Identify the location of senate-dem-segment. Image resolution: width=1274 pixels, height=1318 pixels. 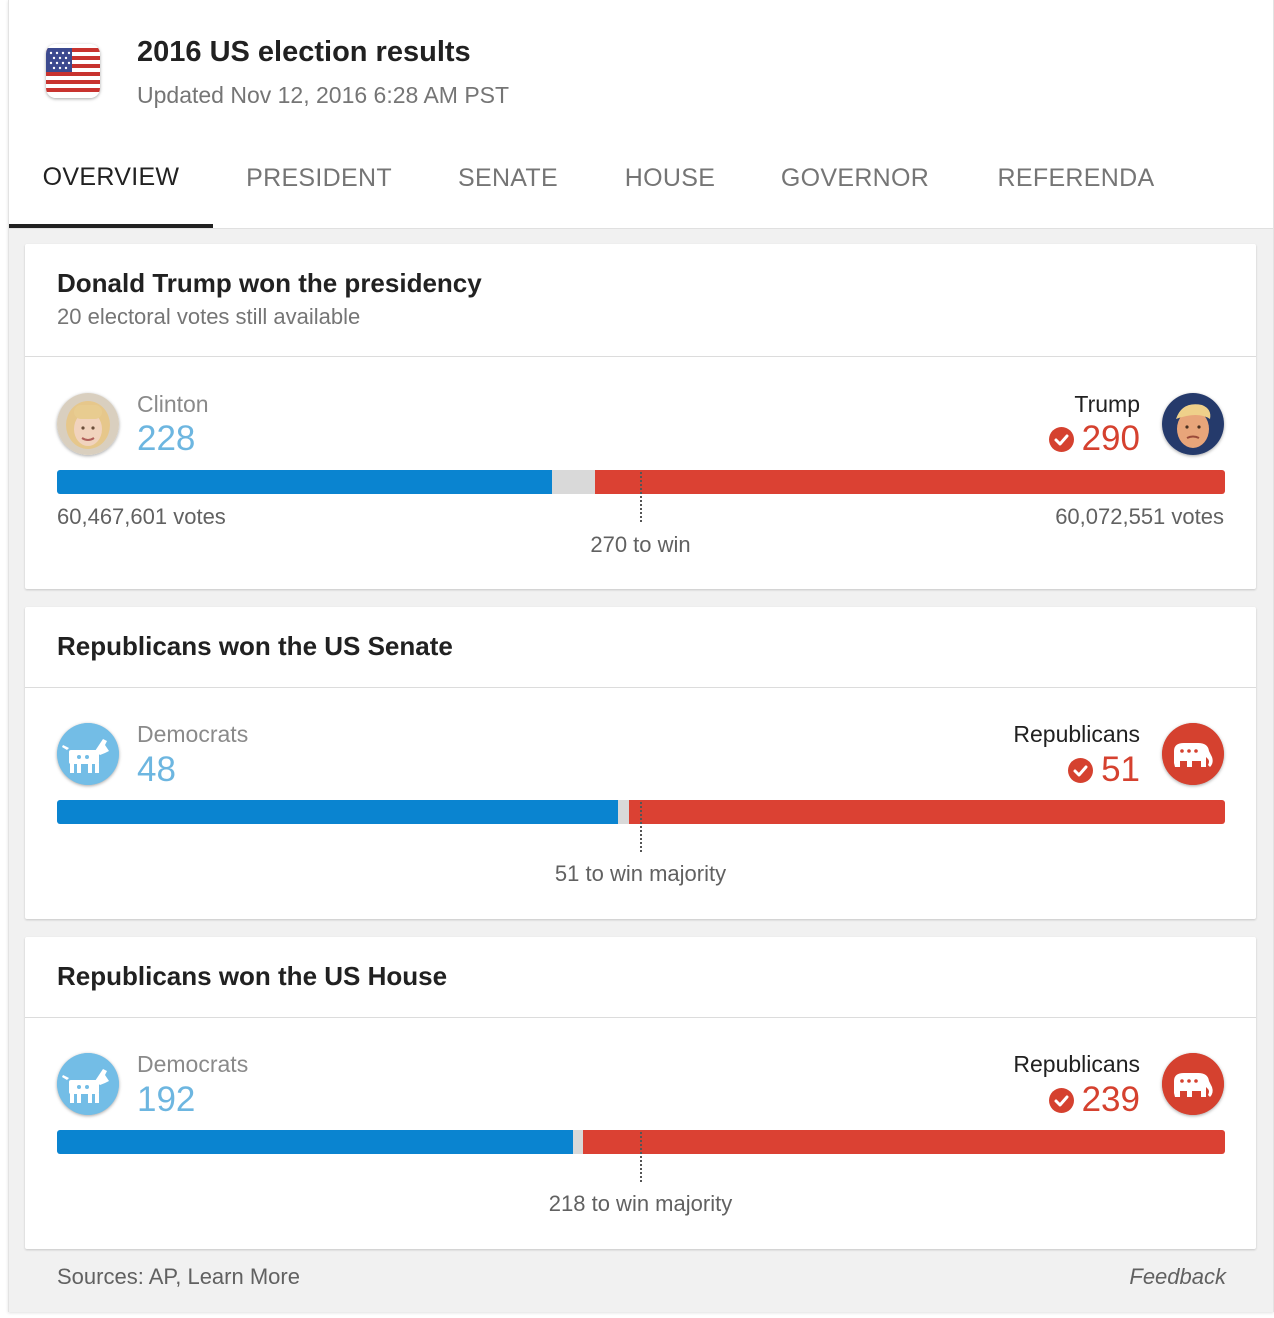
(337, 812).